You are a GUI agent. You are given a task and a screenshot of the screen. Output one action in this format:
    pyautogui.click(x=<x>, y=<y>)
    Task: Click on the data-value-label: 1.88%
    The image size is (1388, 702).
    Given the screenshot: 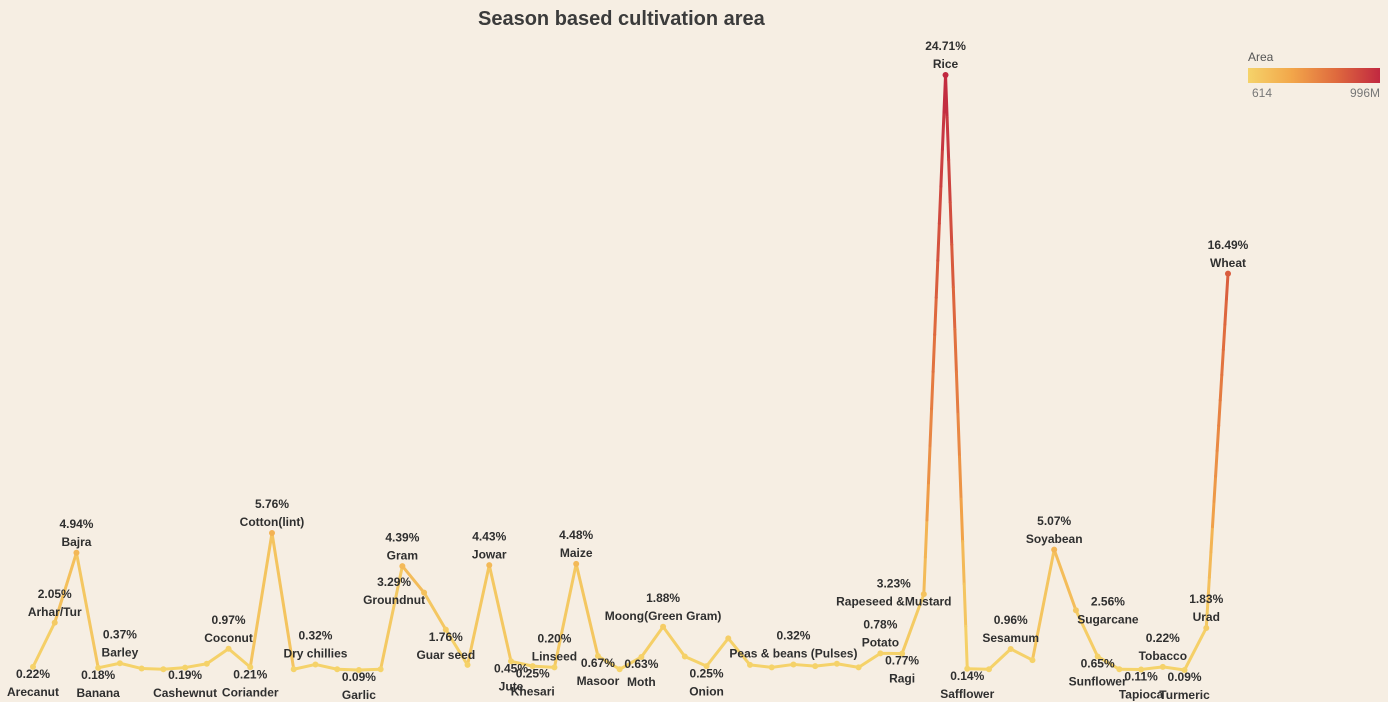 What is the action you would take?
    pyautogui.click(x=663, y=598)
    